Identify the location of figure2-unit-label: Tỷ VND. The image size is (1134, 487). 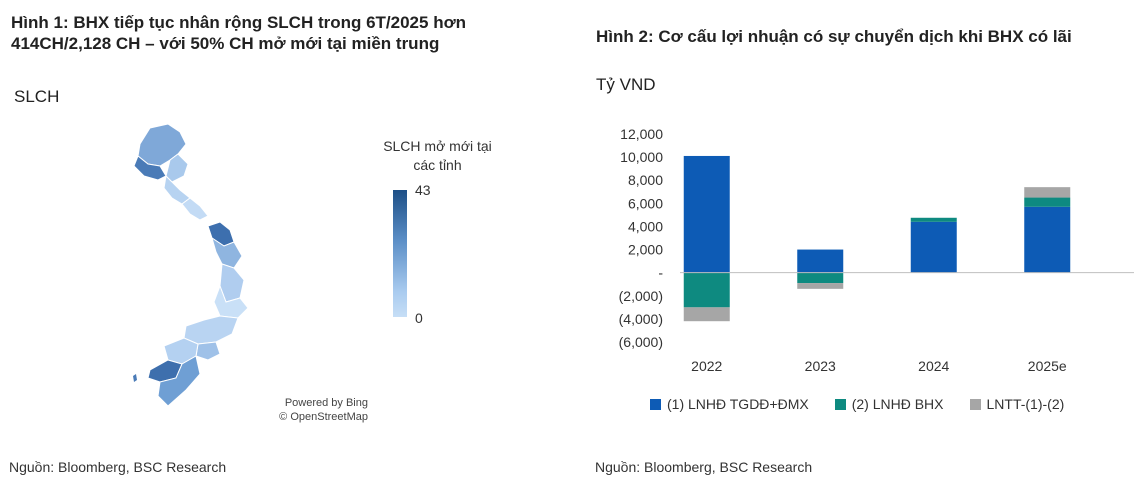
(626, 84).